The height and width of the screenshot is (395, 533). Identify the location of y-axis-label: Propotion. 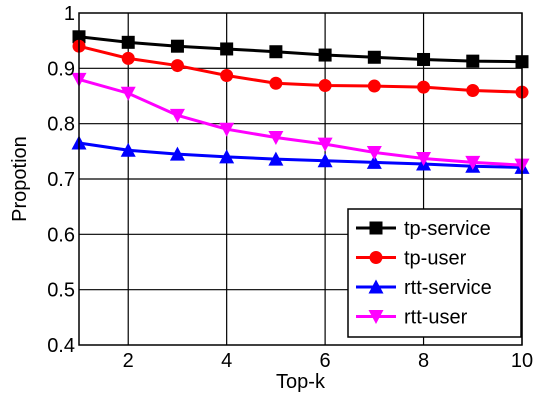
(20, 179).